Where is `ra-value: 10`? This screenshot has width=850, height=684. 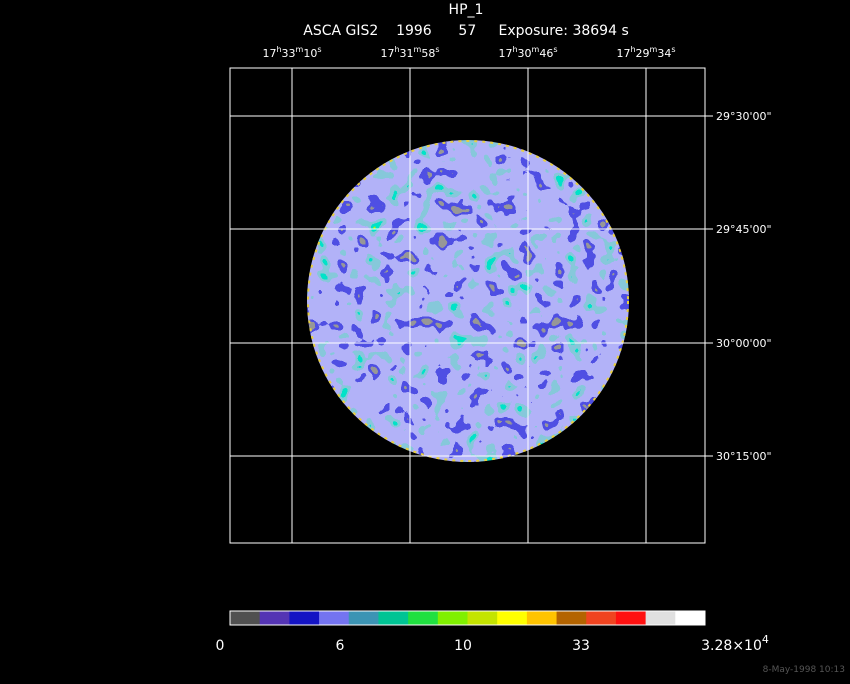 ra-value: 10 is located at coordinates (310, 53).